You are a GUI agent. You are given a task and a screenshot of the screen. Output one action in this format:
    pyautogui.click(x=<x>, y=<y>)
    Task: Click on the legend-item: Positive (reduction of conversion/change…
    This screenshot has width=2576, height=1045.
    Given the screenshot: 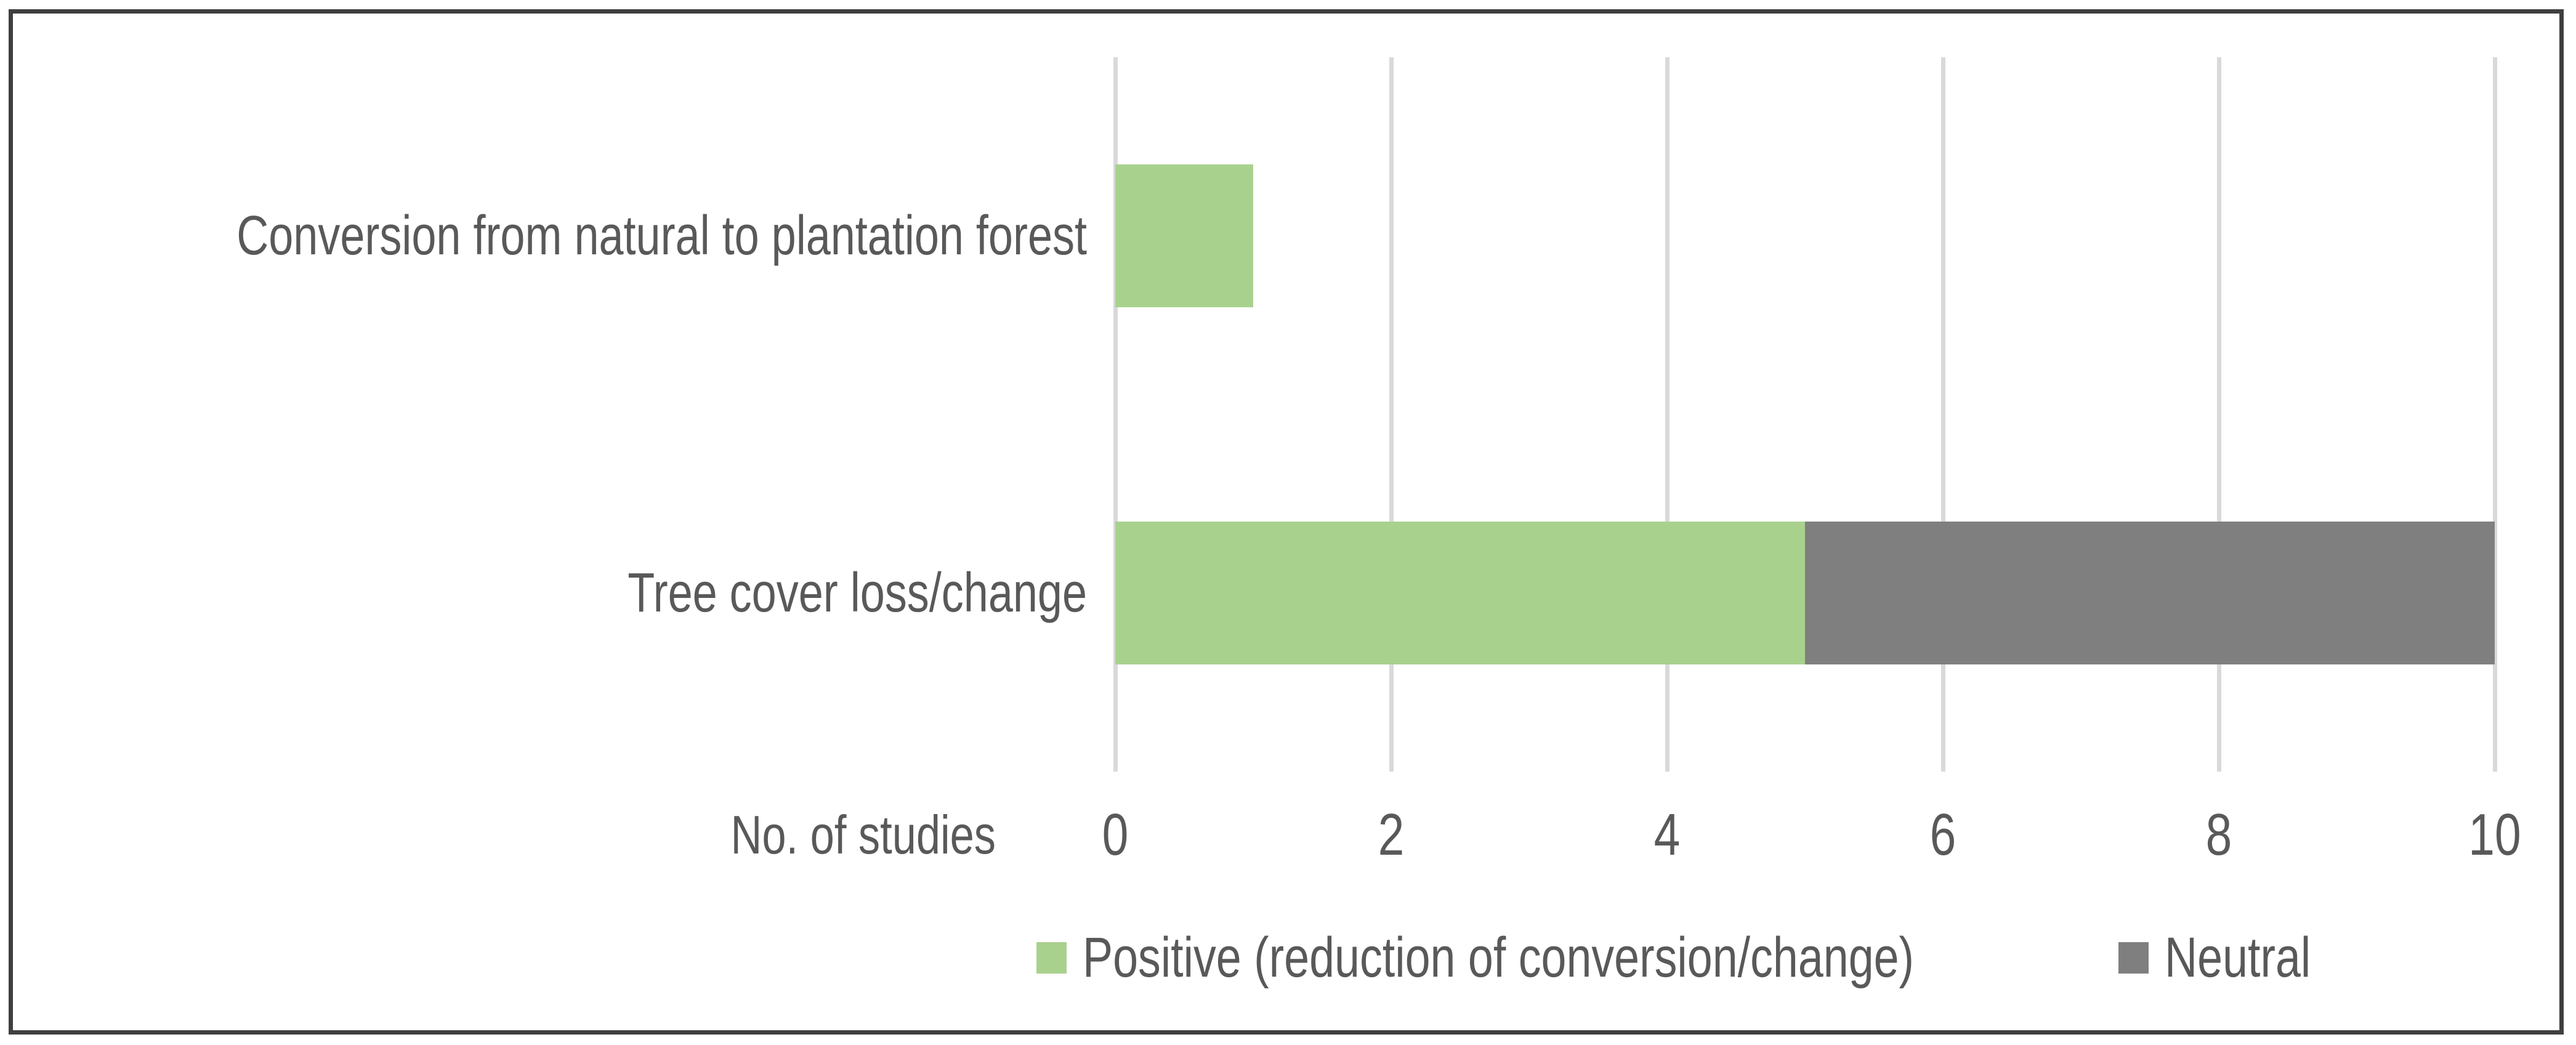 What is the action you would take?
    pyautogui.click(x=1579, y=957)
    